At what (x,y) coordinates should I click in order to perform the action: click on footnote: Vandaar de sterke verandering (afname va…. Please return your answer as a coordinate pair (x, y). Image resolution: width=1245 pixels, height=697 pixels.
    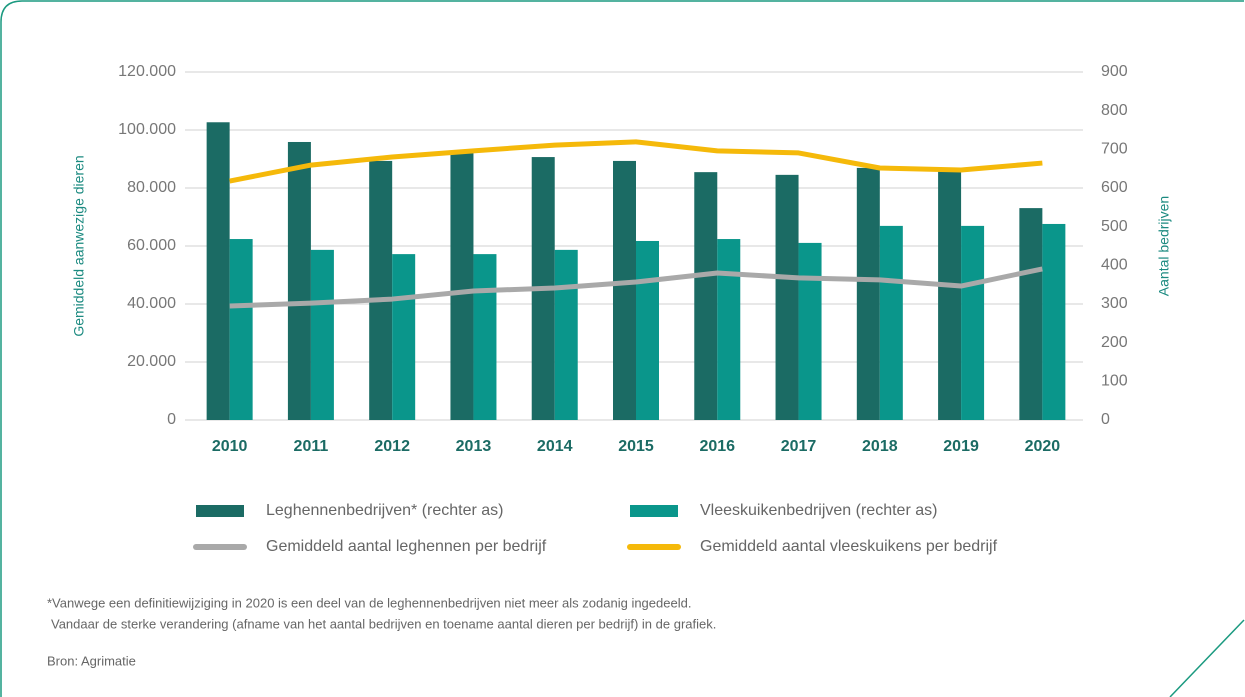
    Looking at the image, I should click on (383, 623).